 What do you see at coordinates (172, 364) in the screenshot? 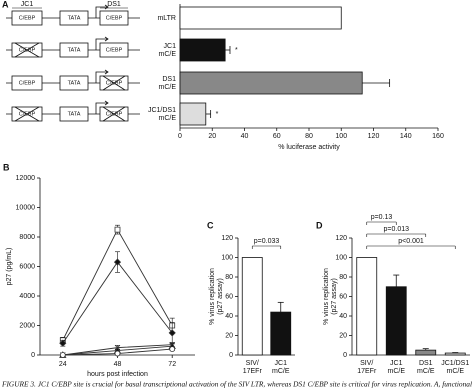
I see `x-tick-label: 72` at bounding box center [172, 364].